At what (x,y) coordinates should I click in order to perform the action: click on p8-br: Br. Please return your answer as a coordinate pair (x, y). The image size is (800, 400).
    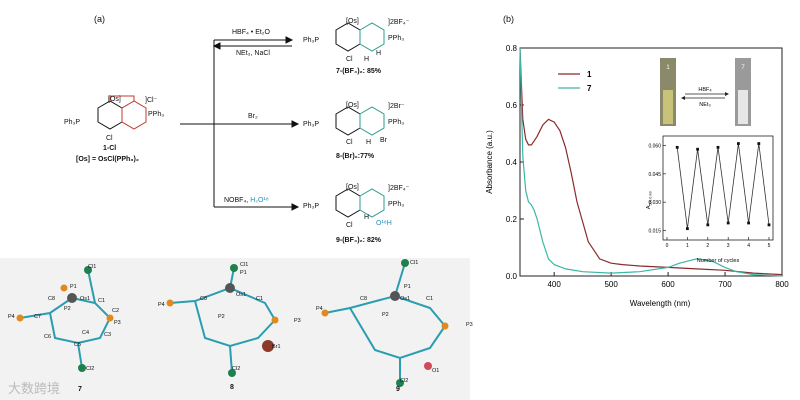
    Looking at the image, I should click on (383, 140).